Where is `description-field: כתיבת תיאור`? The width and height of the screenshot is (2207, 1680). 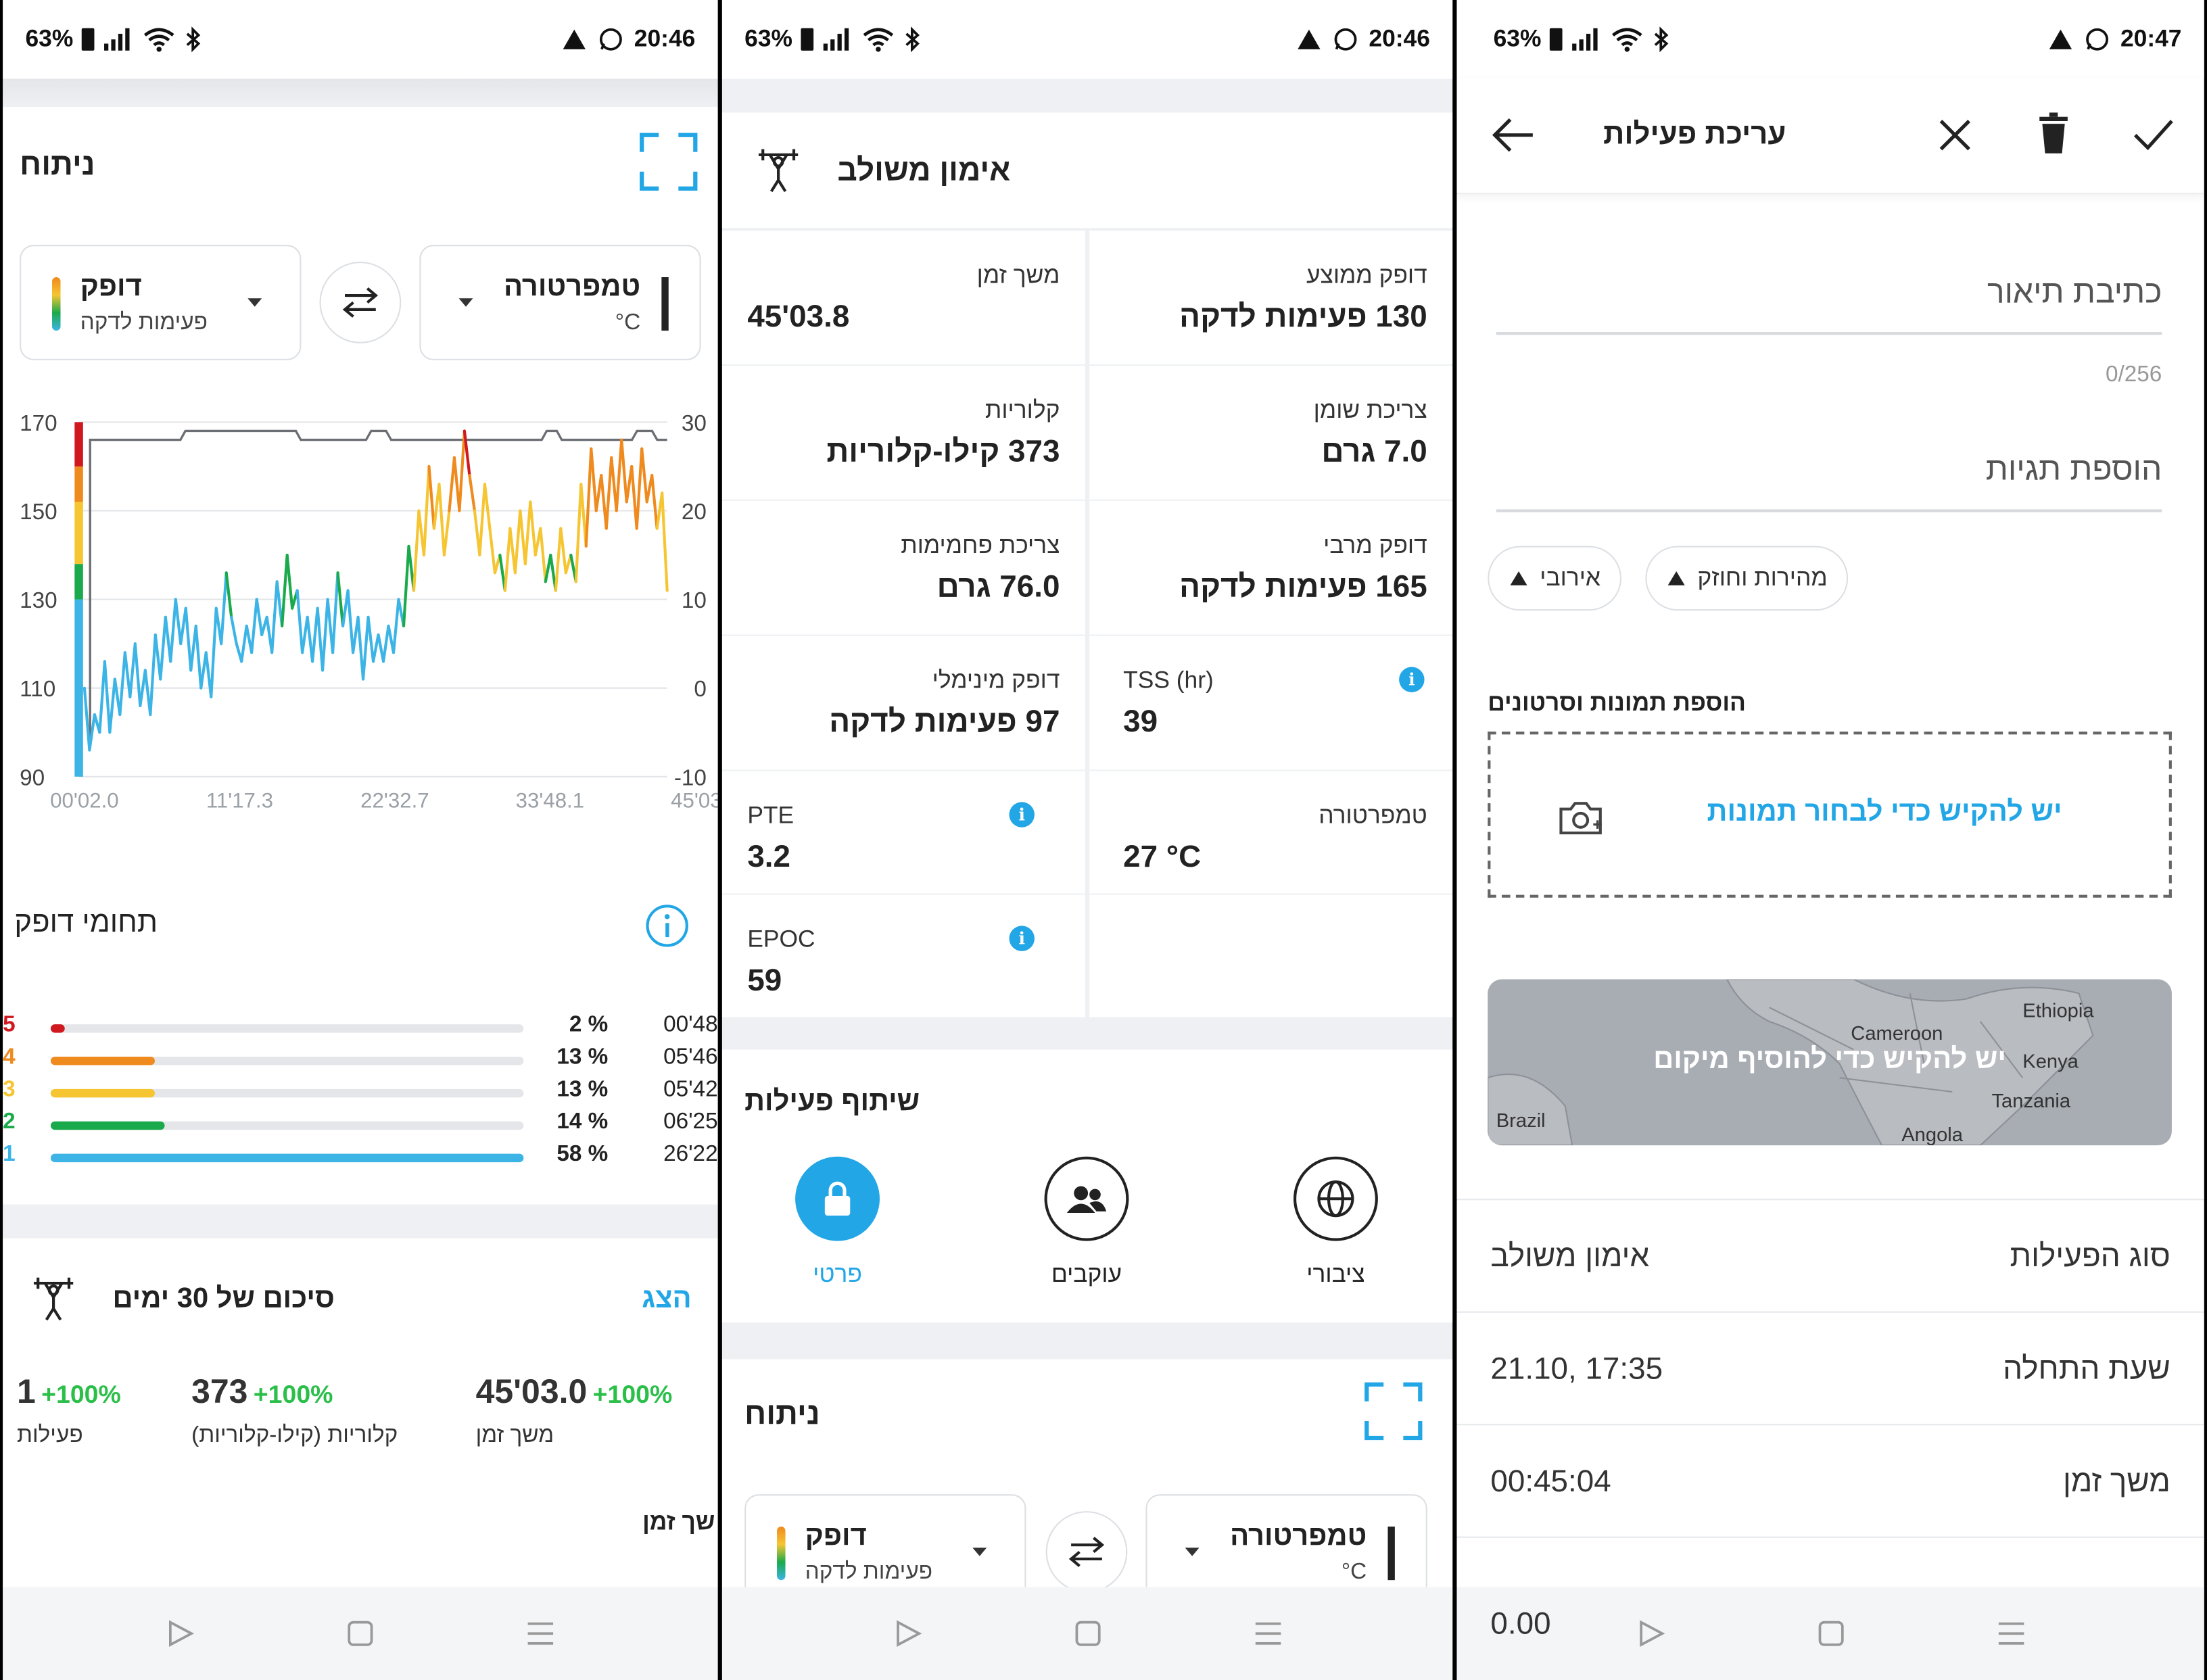 description-field: כתיבת תיאור is located at coordinates (1829, 292).